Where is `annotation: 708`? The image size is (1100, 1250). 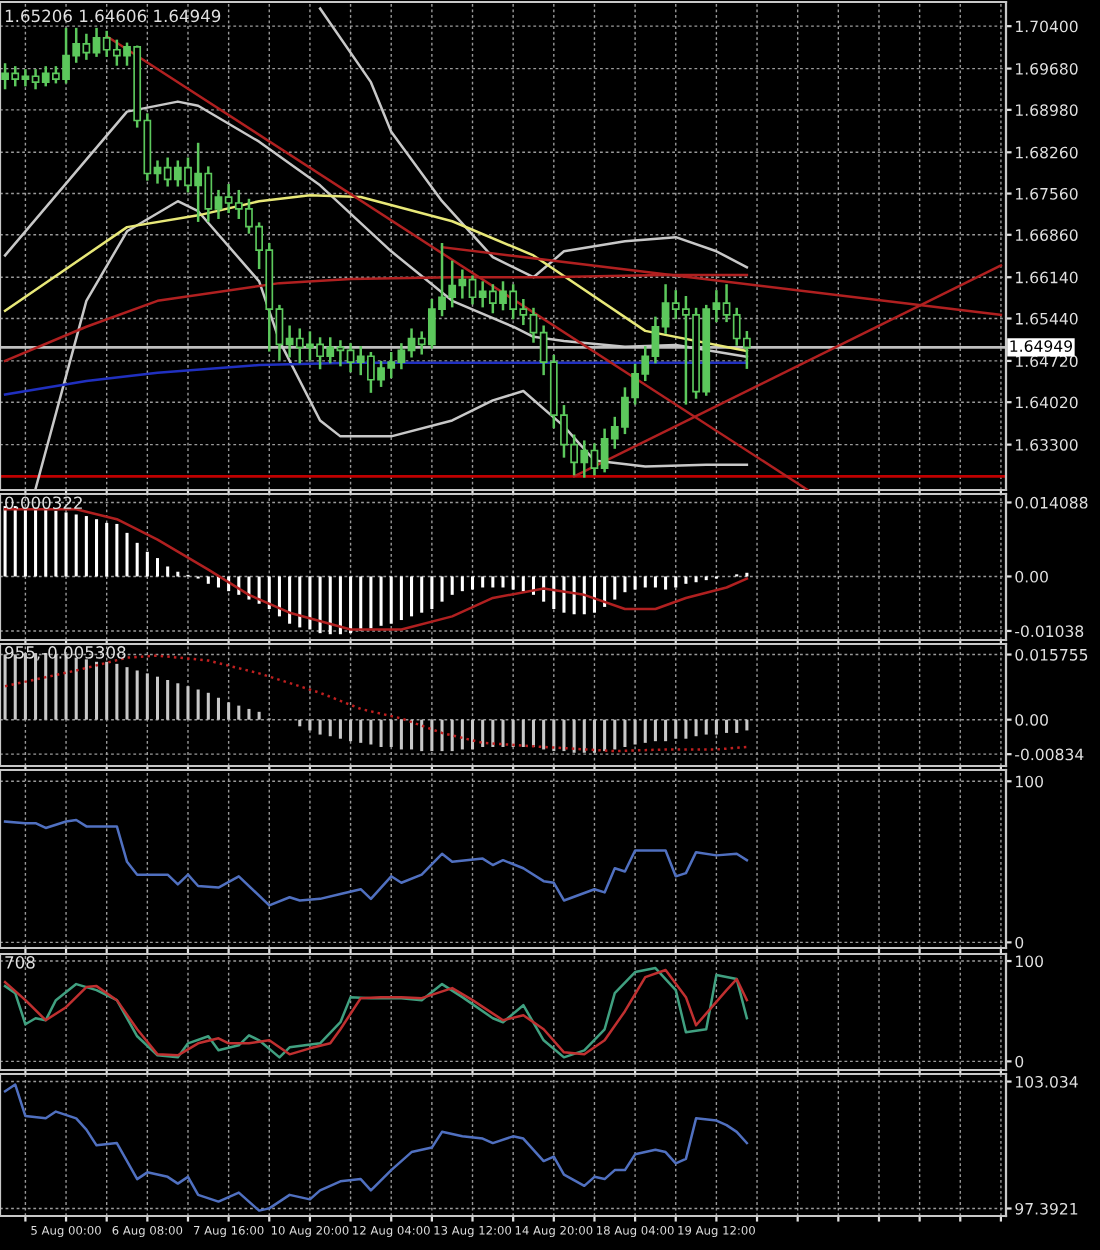
annotation: 708 is located at coordinates (20, 962).